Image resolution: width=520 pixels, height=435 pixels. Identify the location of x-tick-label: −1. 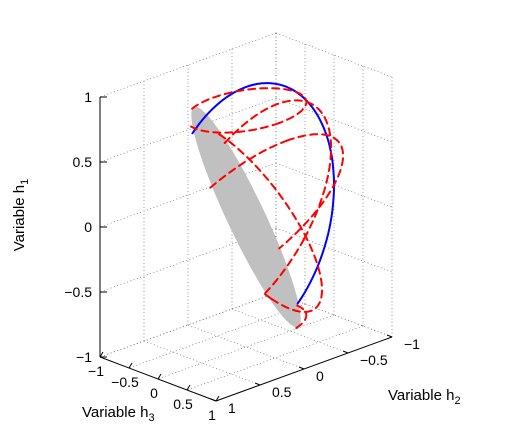
(96, 371).